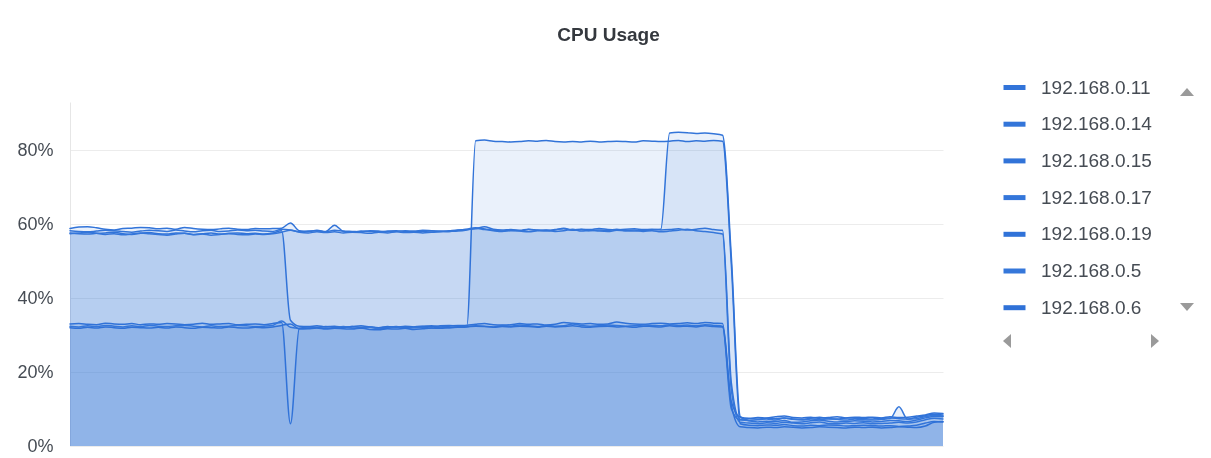  What do you see at coordinates (35, 297) in the screenshot?
I see `y-tick-label: 40%` at bounding box center [35, 297].